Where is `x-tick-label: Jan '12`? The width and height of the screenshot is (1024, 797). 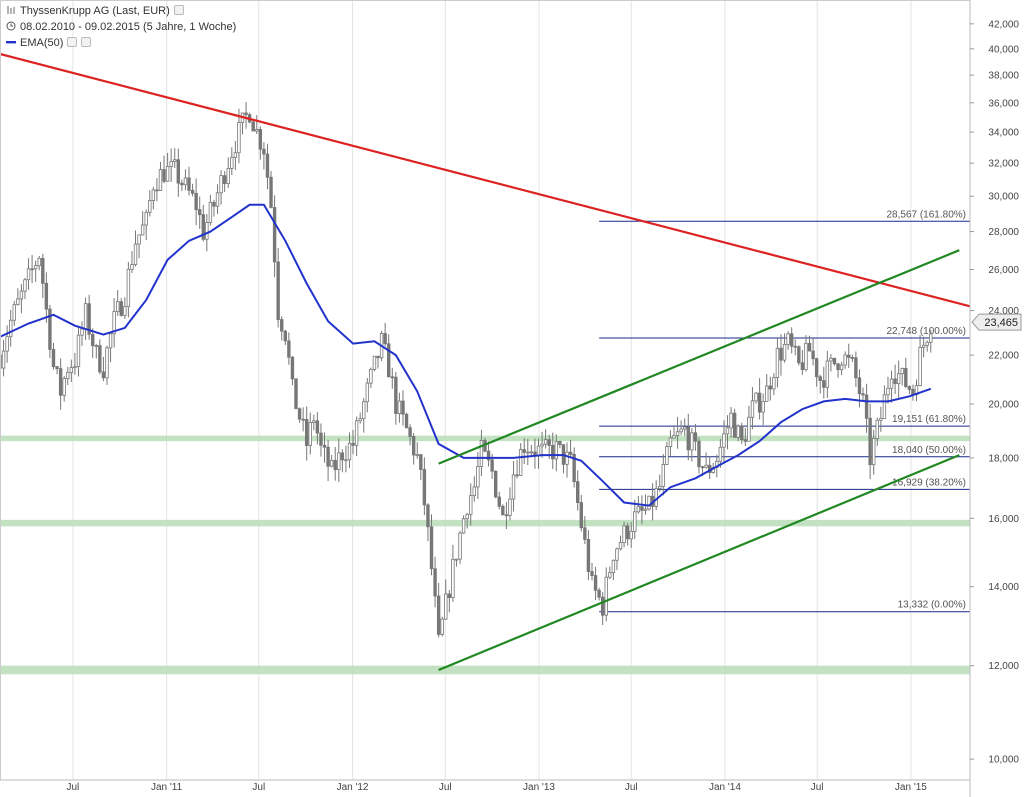 x-tick-label: Jan '12 is located at coordinates (353, 787).